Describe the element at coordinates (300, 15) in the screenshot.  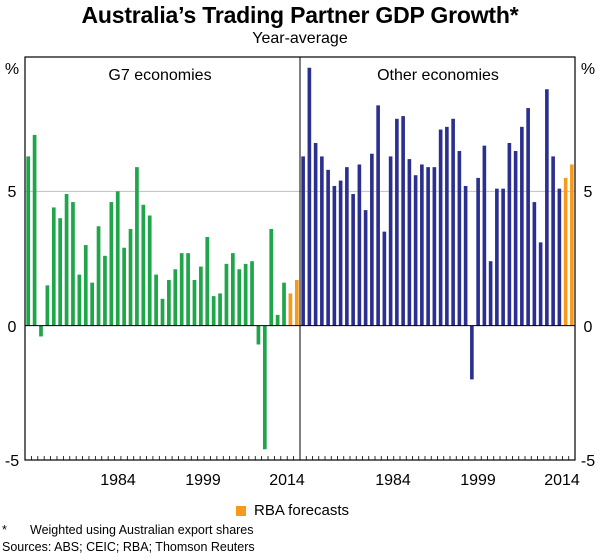
I see `chart-title: Australia’s Trading Partner GDP Growth*` at that location.